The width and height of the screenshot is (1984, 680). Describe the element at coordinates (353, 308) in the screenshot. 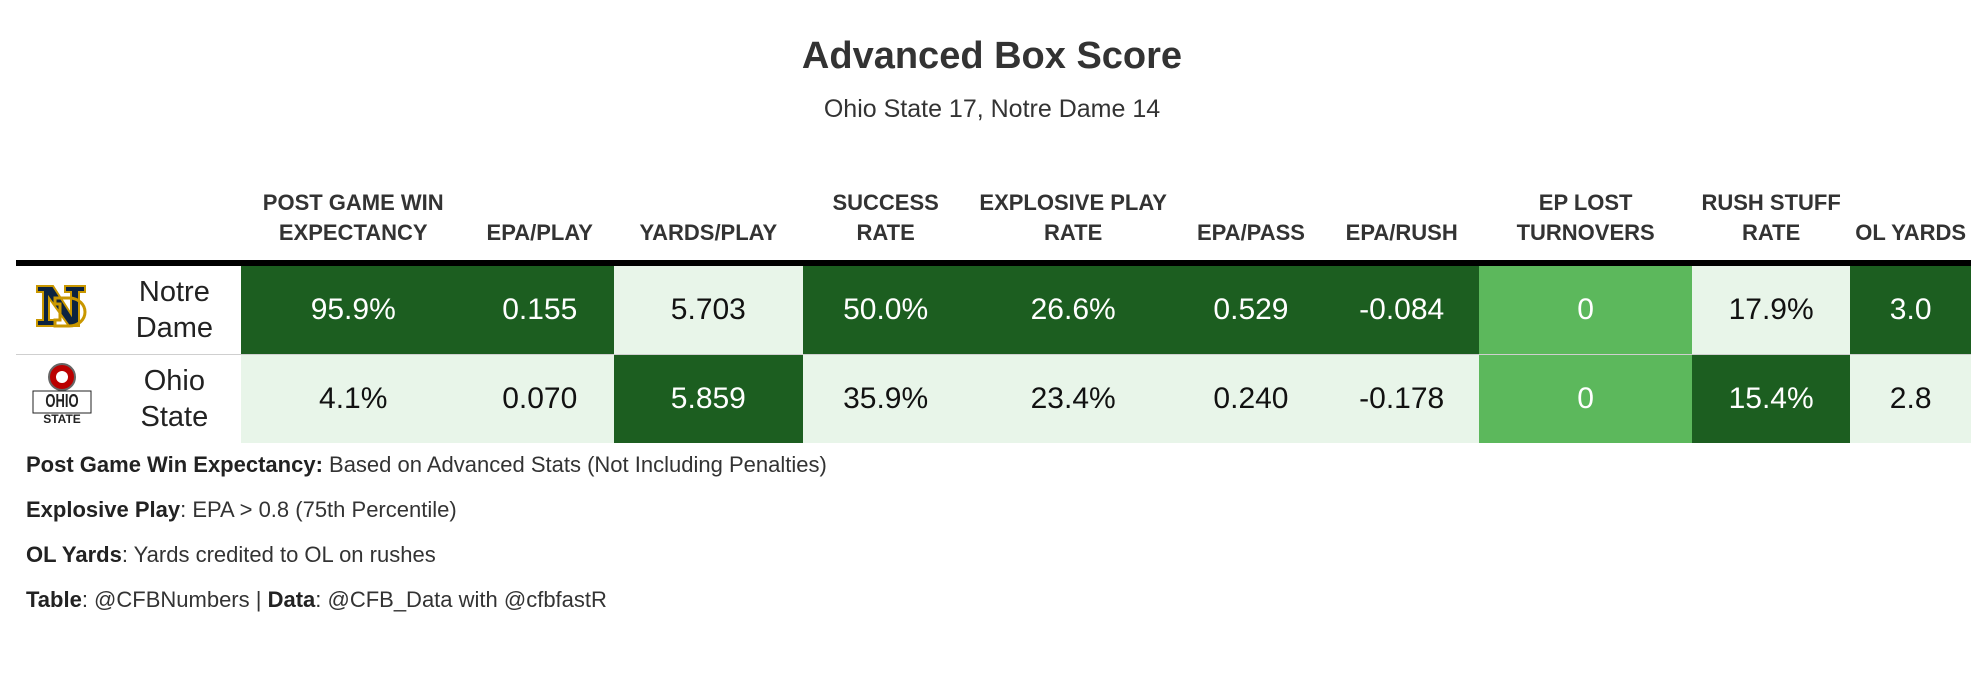

I see `stat-cell: 95.9%` at that location.